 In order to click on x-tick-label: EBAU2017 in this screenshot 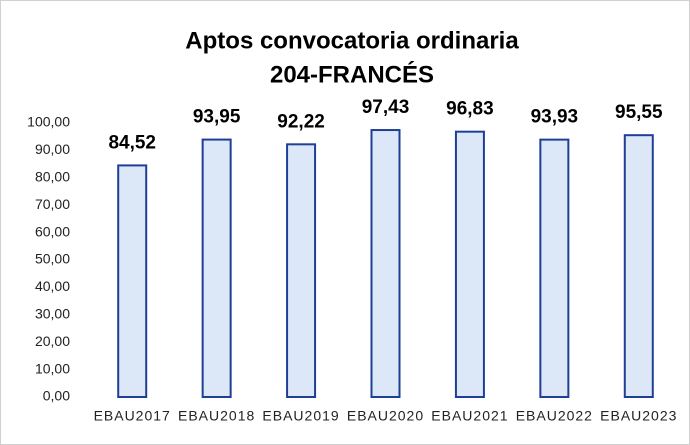, I will do `click(132, 416)`.